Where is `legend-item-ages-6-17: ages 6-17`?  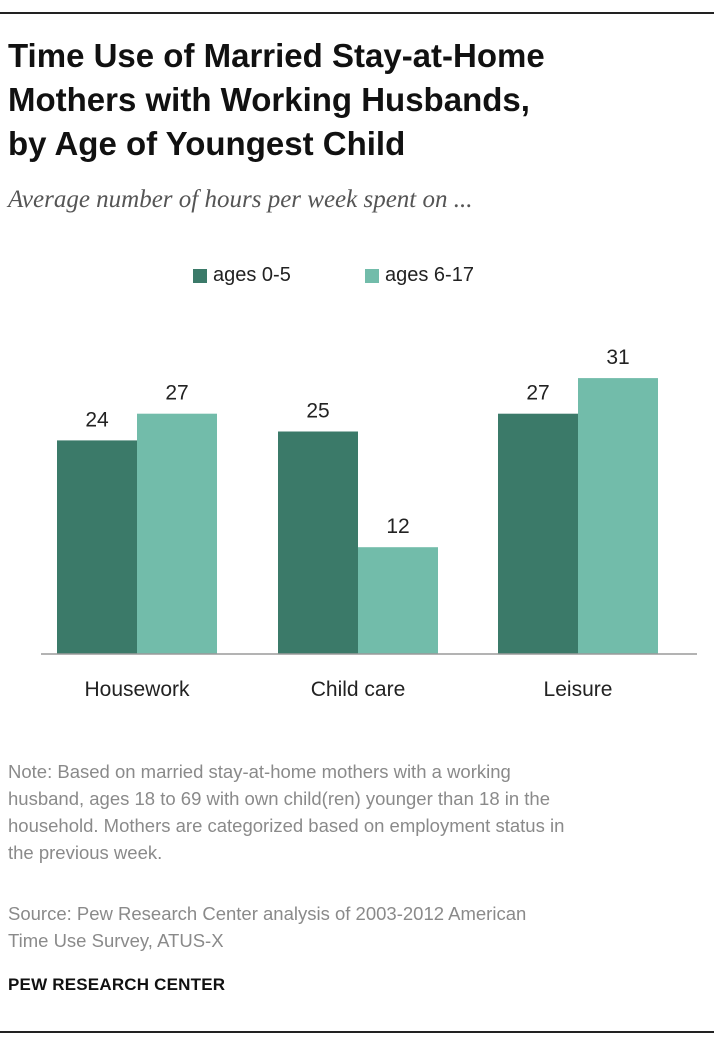 legend-item-ages-6-17: ages 6-17 is located at coordinates (419, 275).